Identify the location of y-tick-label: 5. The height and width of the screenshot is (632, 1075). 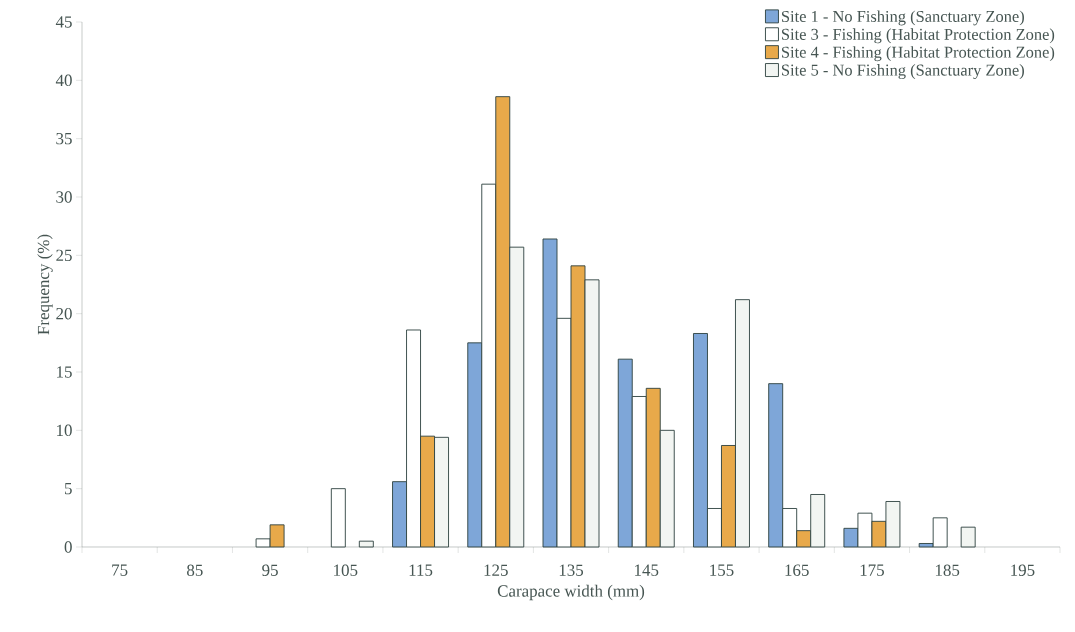
(68, 489).